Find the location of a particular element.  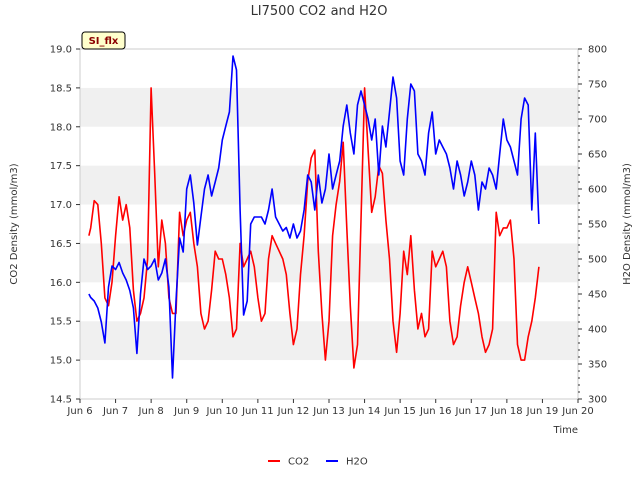

x-tick-label: Jun 13 is located at coordinates (328, 411).